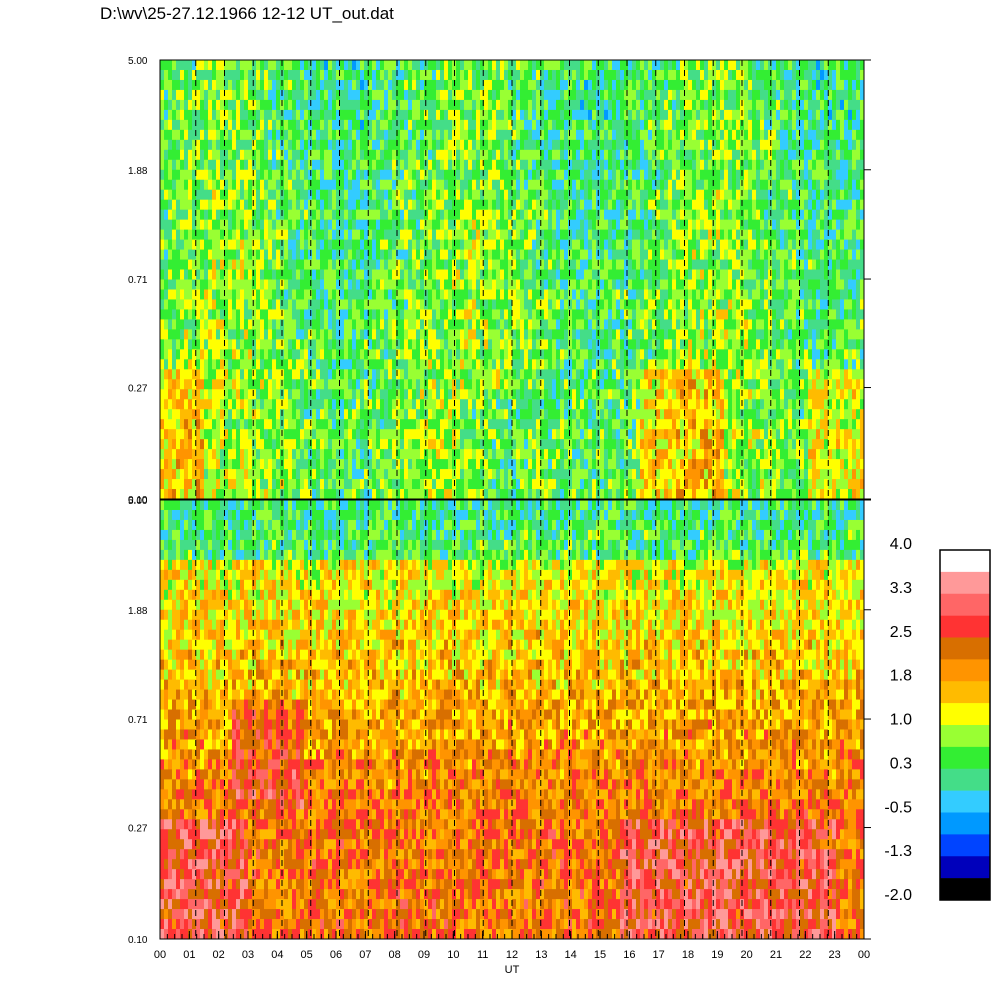 The width and height of the screenshot is (1000, 1000). Describe the element at coordinates (747, 955) in the screenshot. I see `x-tick-label: 20` at that location.